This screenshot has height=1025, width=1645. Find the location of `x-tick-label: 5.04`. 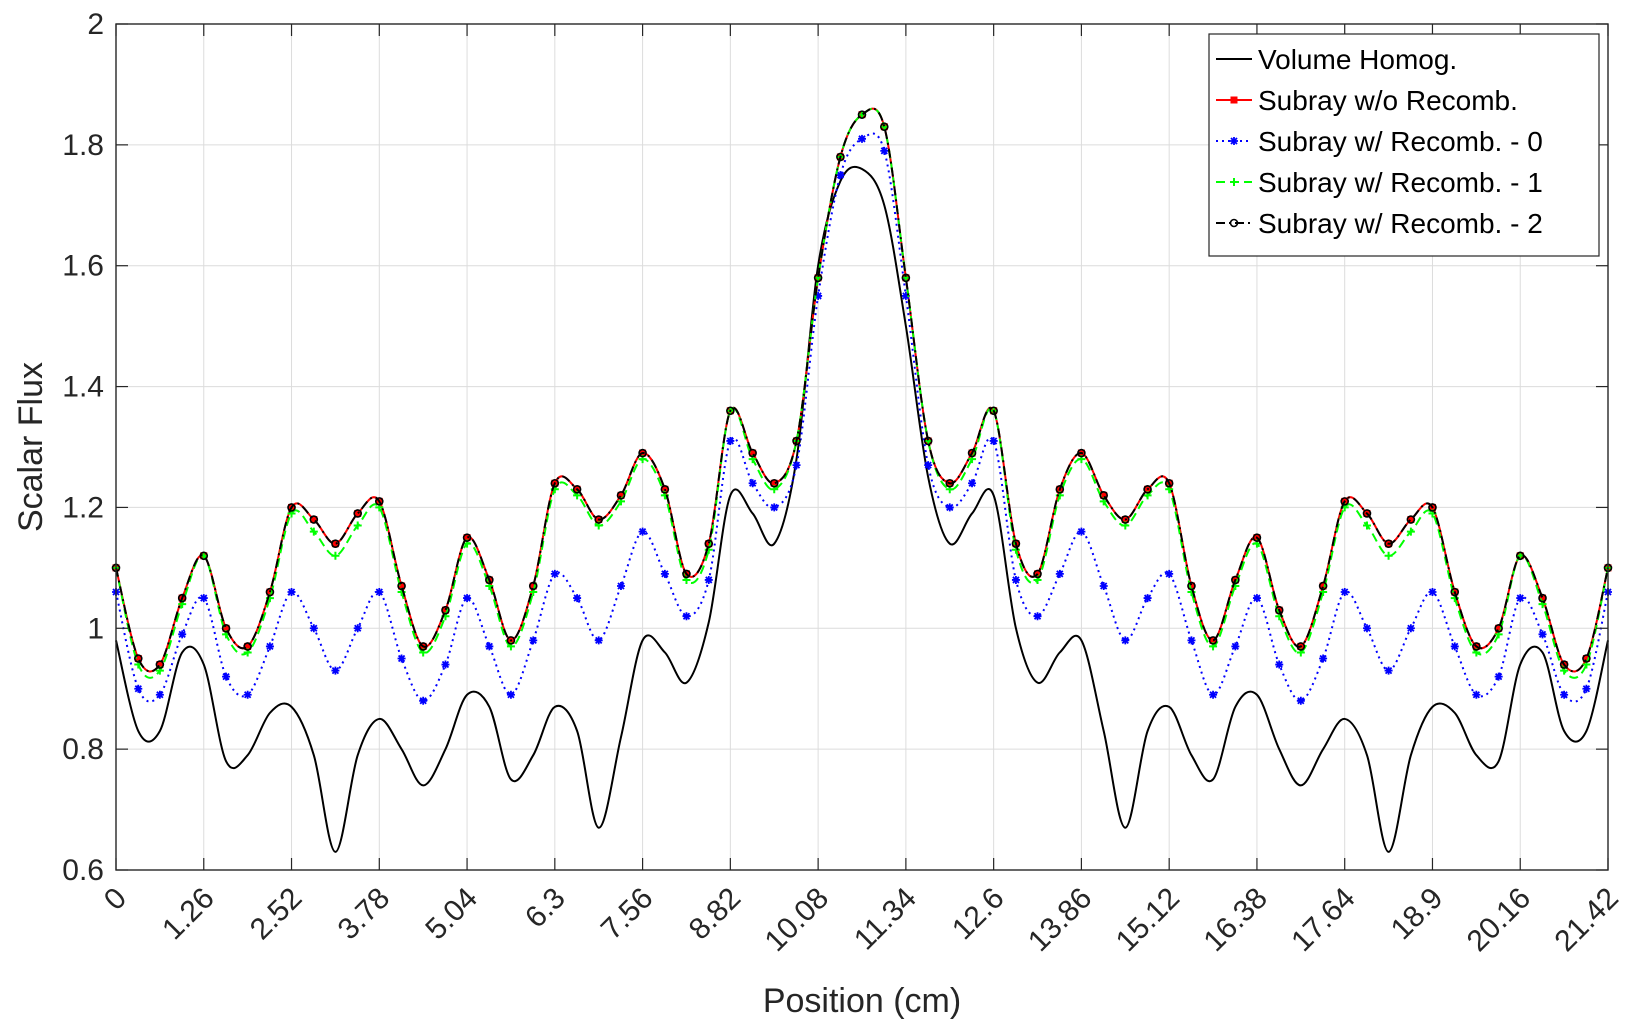

x-tick-label: 5.04 is located at coordinates (451, 914).